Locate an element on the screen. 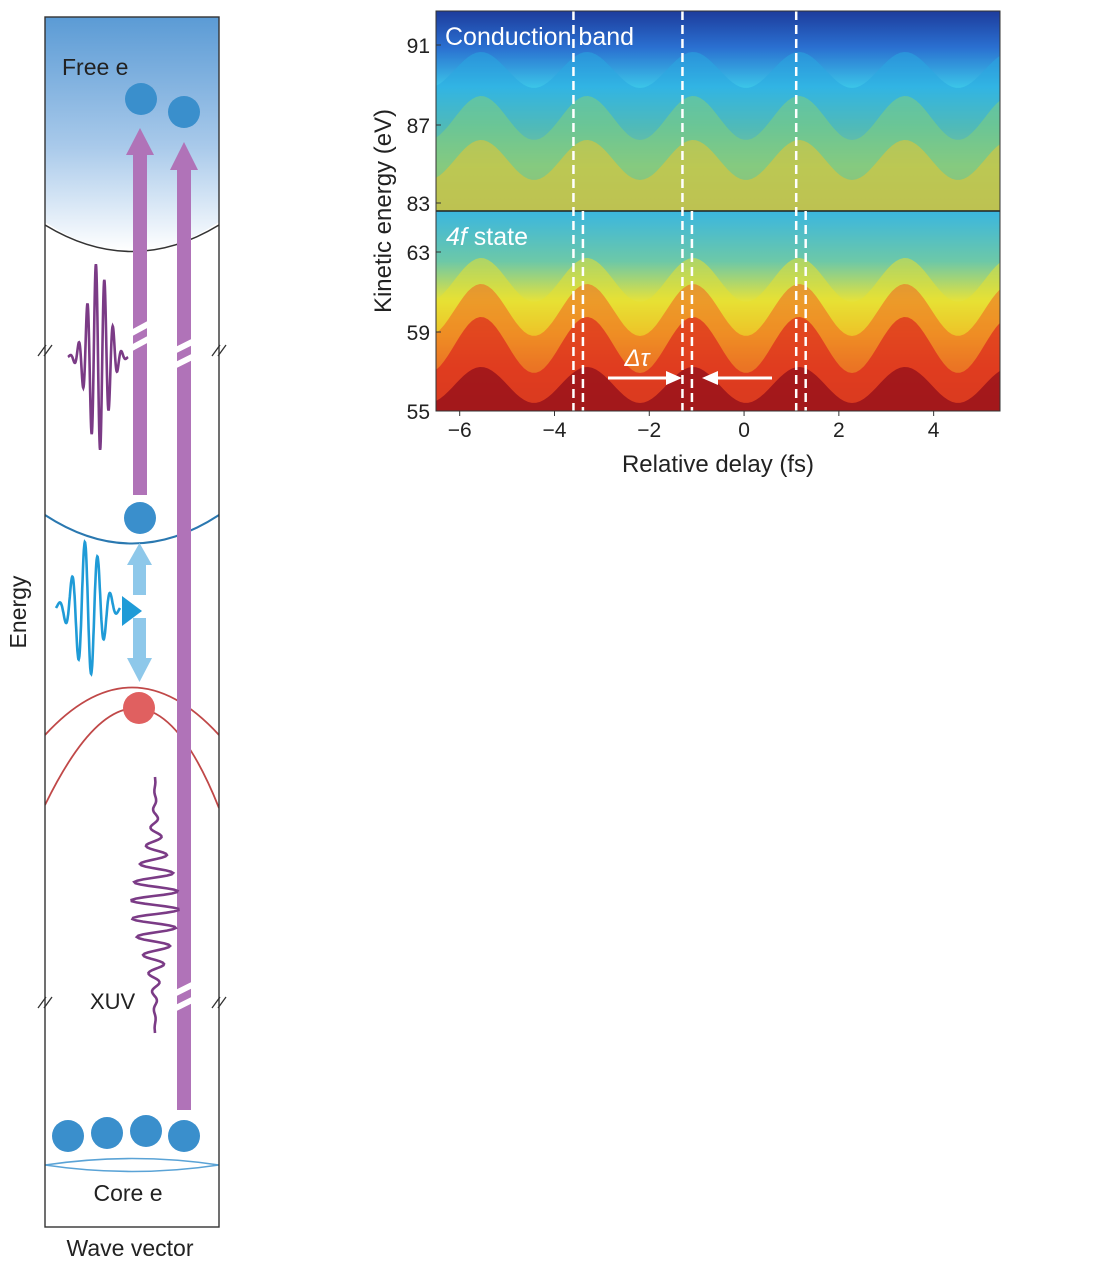 The image size is (1096, 1268). core-band-curve is located at coordinates (132, 1165).